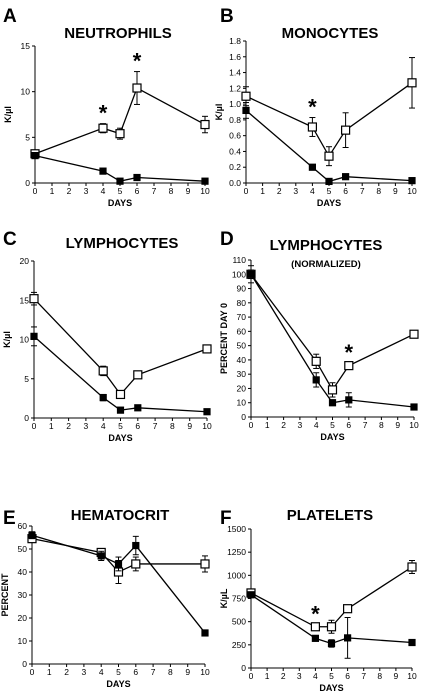 The image size is (442, 700). What do you see at coordinates (27, 183) in the screenshot?
I see `y-tick-label: 0` at bounding box center [27, 183].